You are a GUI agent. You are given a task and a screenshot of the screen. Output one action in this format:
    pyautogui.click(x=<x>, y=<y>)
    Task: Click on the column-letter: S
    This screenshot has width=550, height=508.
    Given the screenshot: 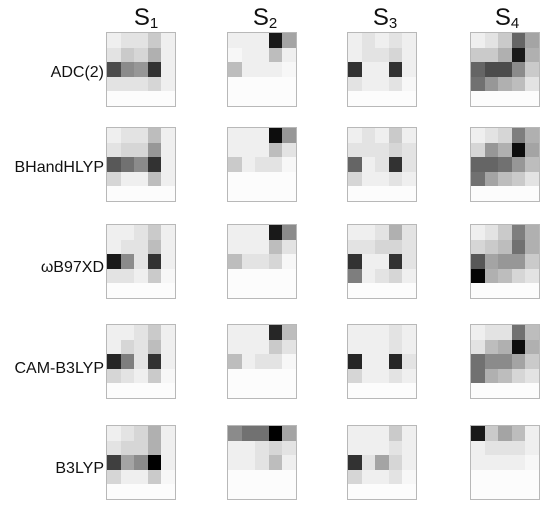 What is the action you would take?
    pyautogui.click(x=502, y=17)
    